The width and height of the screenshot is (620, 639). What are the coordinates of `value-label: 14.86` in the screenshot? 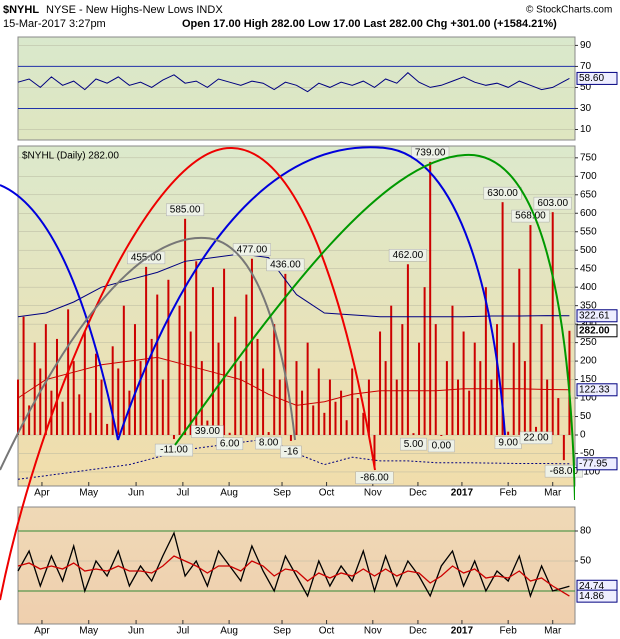 It's located at (591, 596).